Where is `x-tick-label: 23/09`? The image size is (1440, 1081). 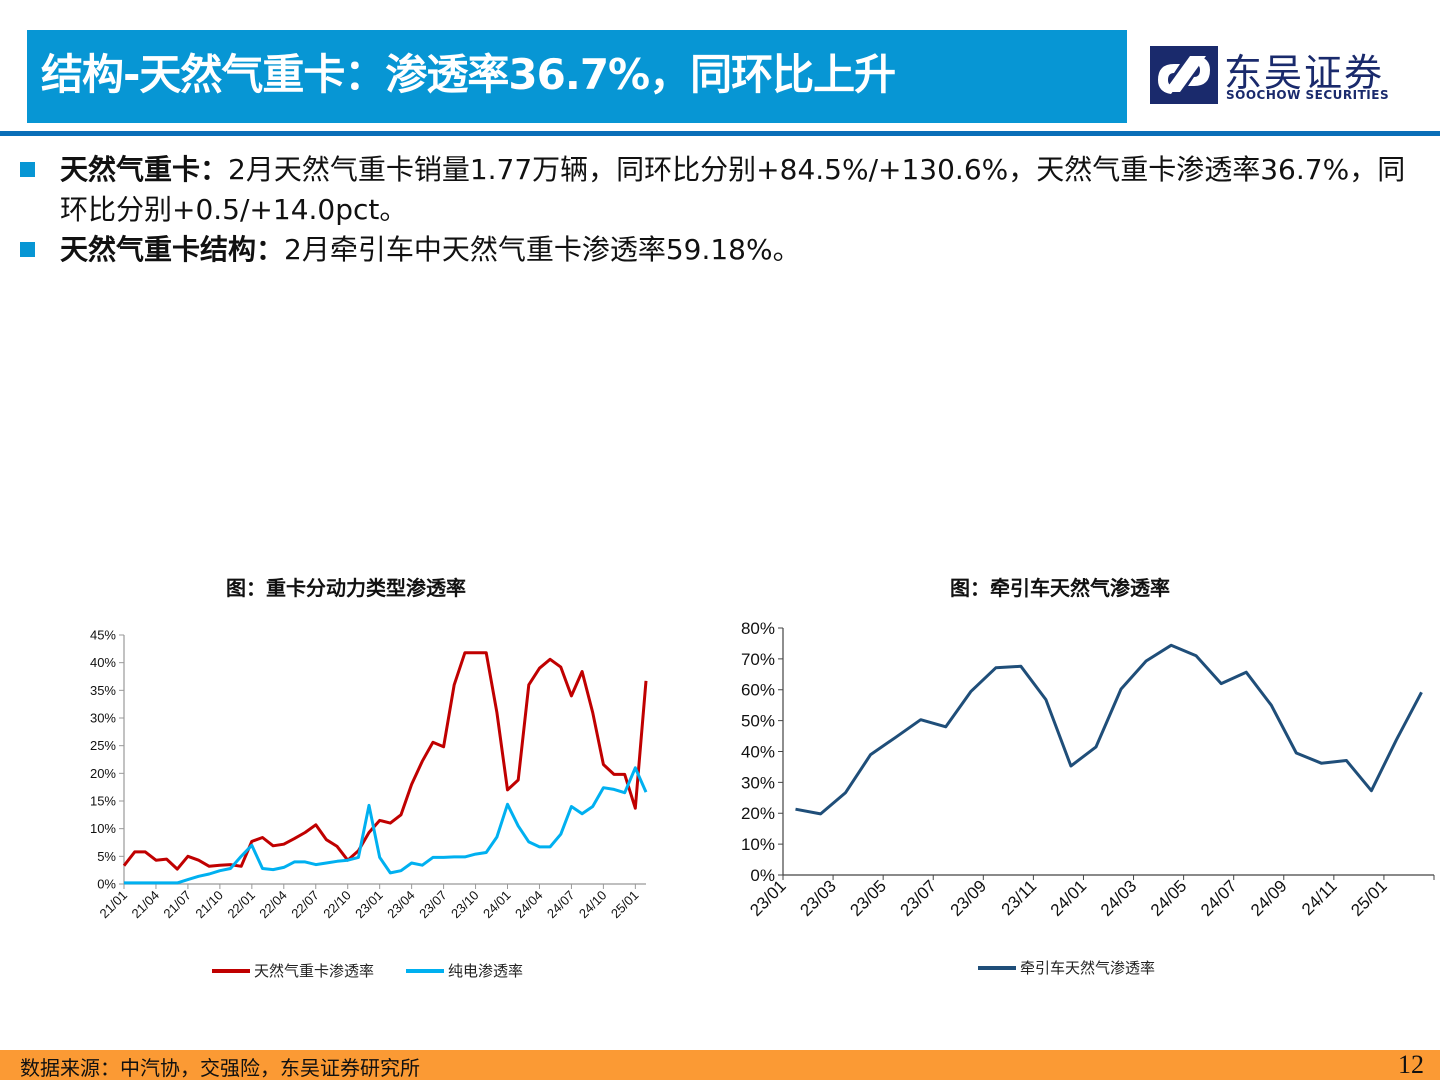
x-tick-label: 23/09 is located at coordinates (969, 898).